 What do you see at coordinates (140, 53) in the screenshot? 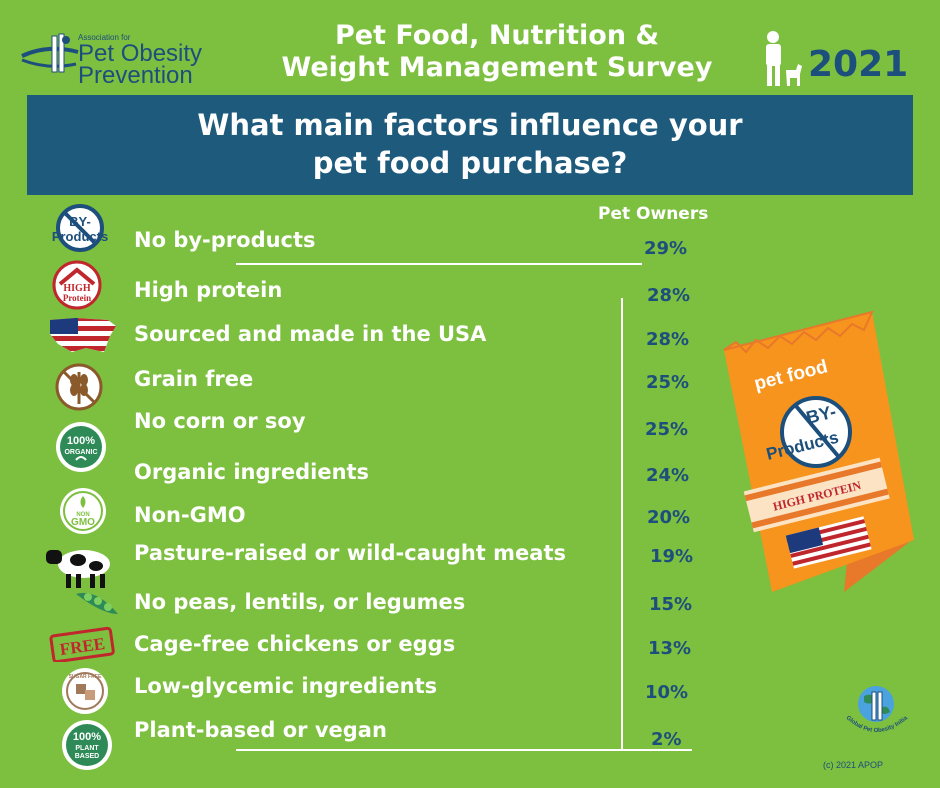
I see `org-name-line1: Pet Obesity` at bounding box center [140, 53].